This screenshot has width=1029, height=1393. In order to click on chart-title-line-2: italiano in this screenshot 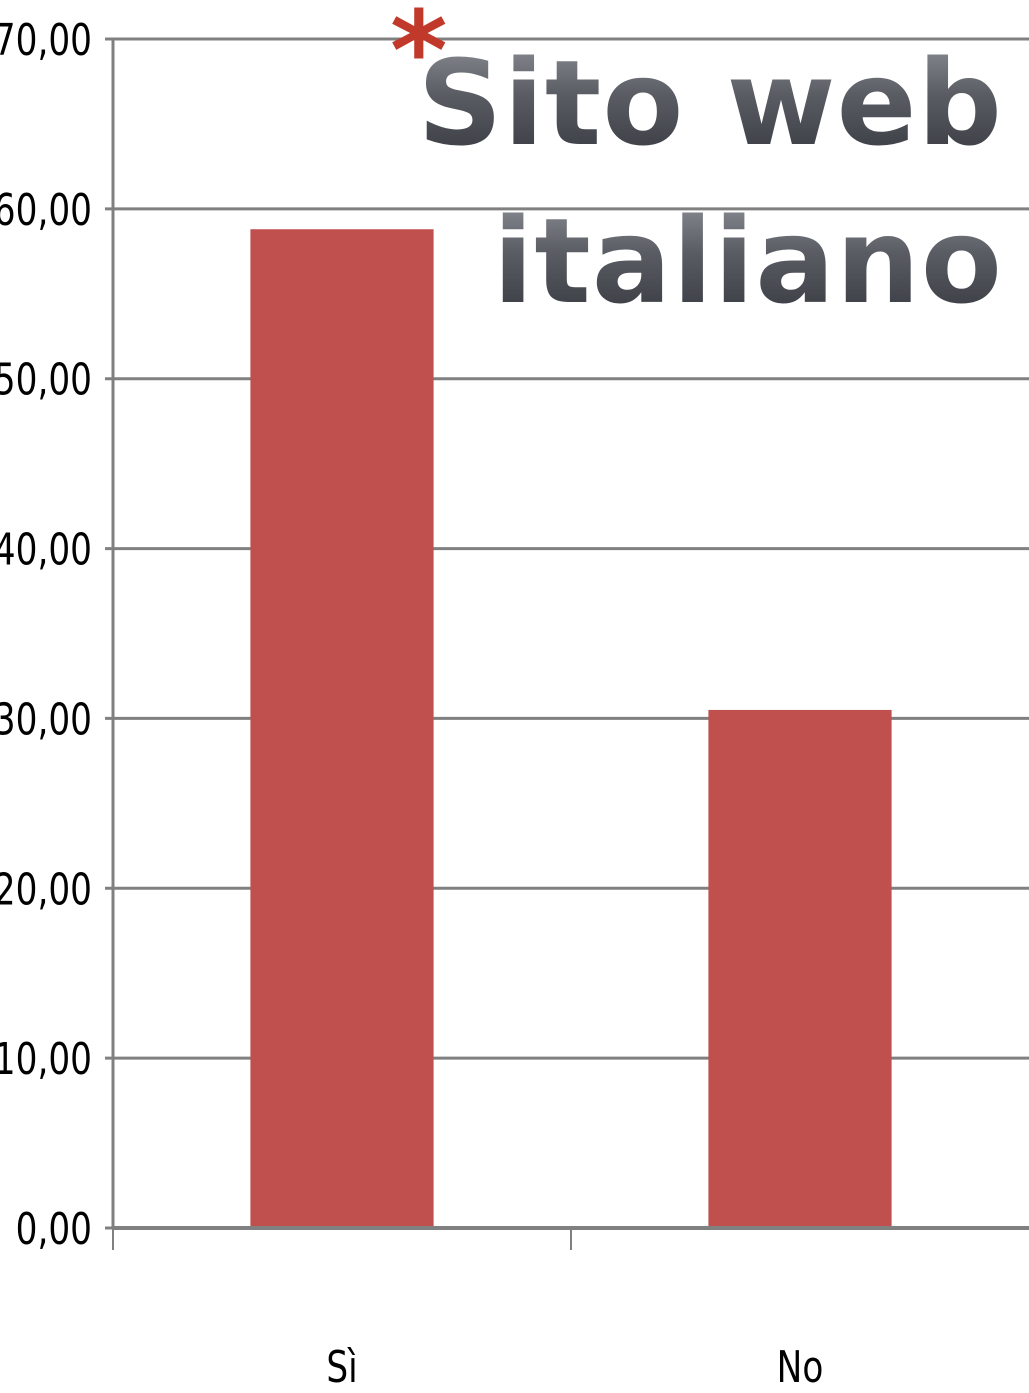, I will do `click(683, 261)`.